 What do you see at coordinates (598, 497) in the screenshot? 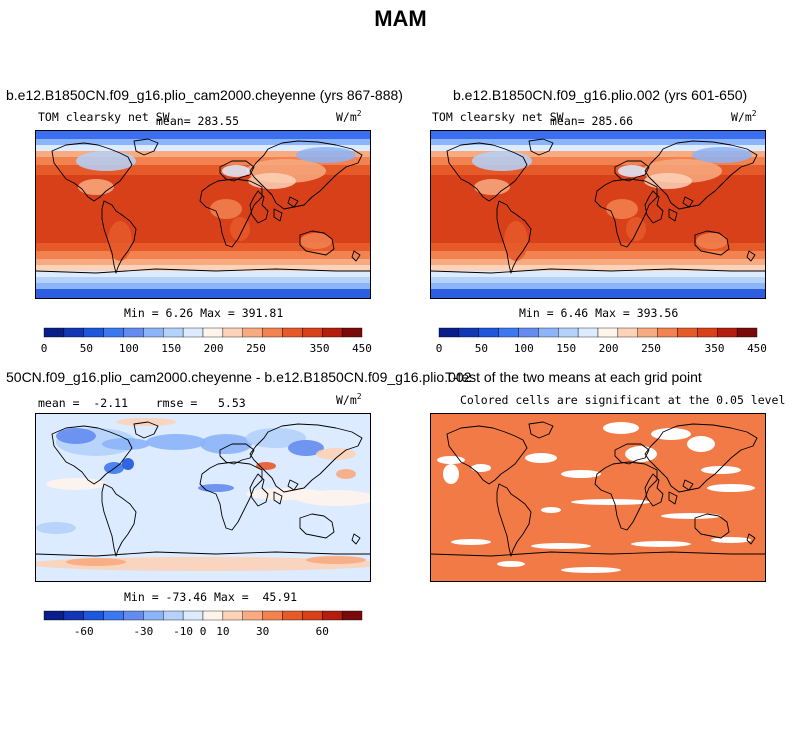
I see `panel4-map` at bounding box center [598, 497].